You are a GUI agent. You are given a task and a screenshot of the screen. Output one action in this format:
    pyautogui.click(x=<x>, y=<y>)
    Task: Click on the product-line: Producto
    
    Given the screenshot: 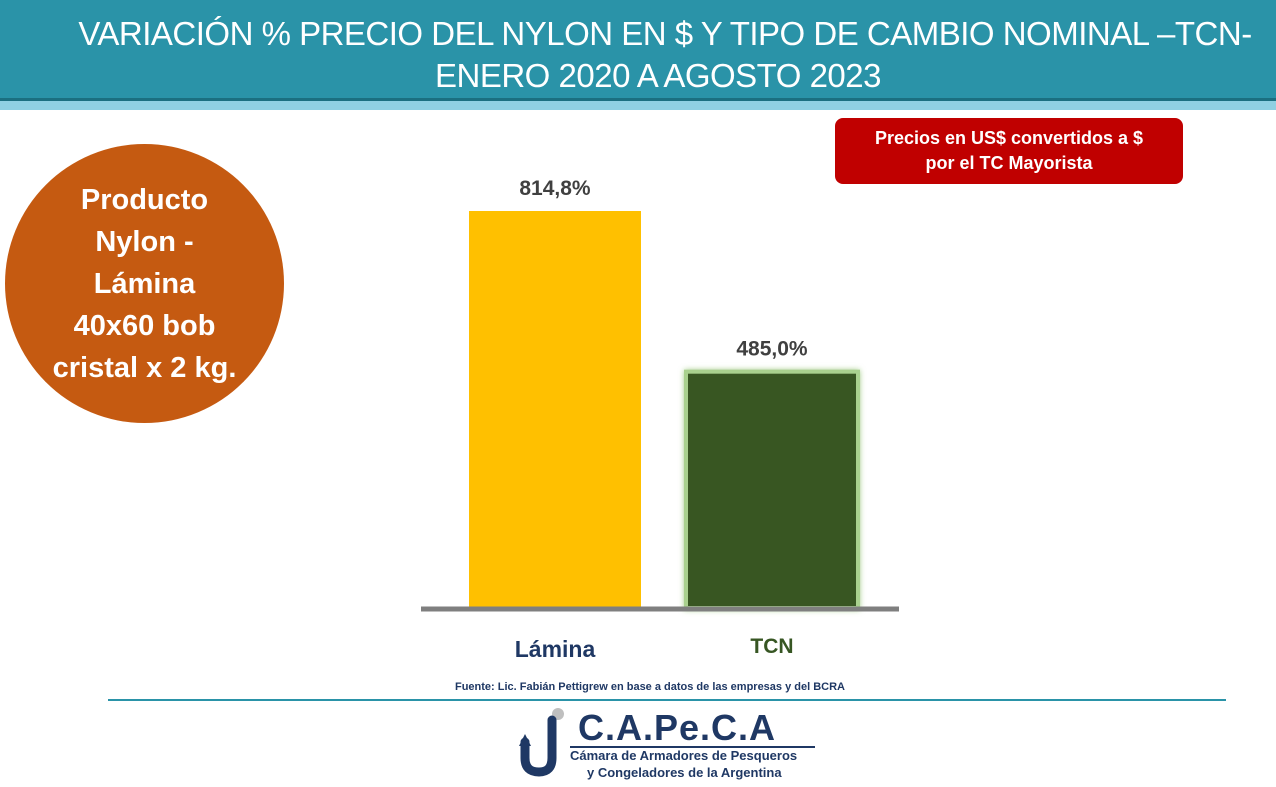 What is the action you would take?
    pyautogui.click(x=144, y=199)
    